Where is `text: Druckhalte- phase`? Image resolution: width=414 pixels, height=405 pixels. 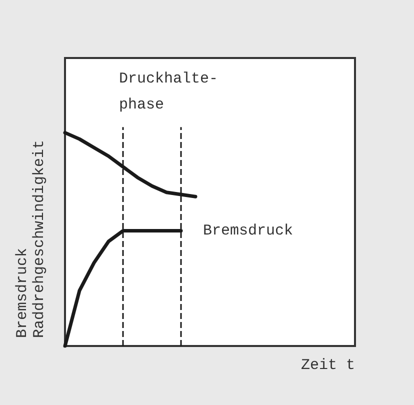
text: Druckhalte- phase is located at coordinates (168, 92).